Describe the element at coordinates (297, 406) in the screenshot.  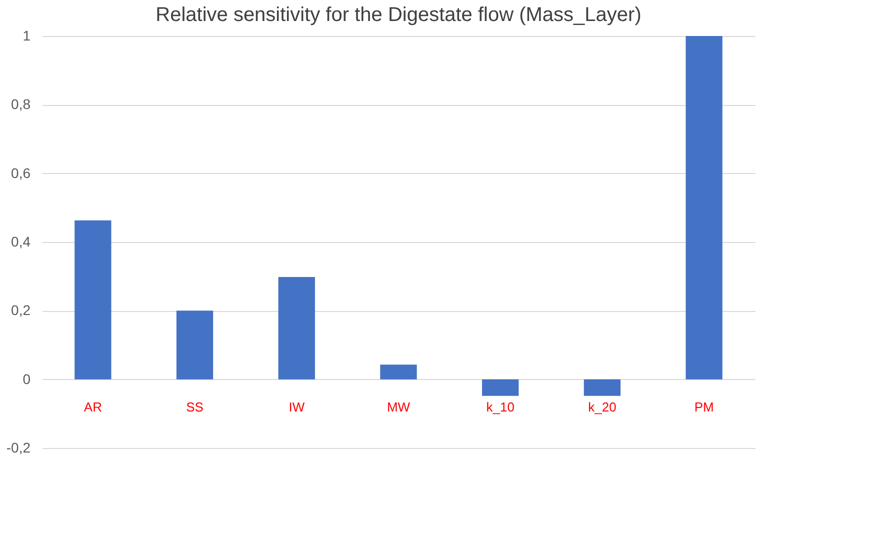
I see `x-tick-label: IW` at that location.